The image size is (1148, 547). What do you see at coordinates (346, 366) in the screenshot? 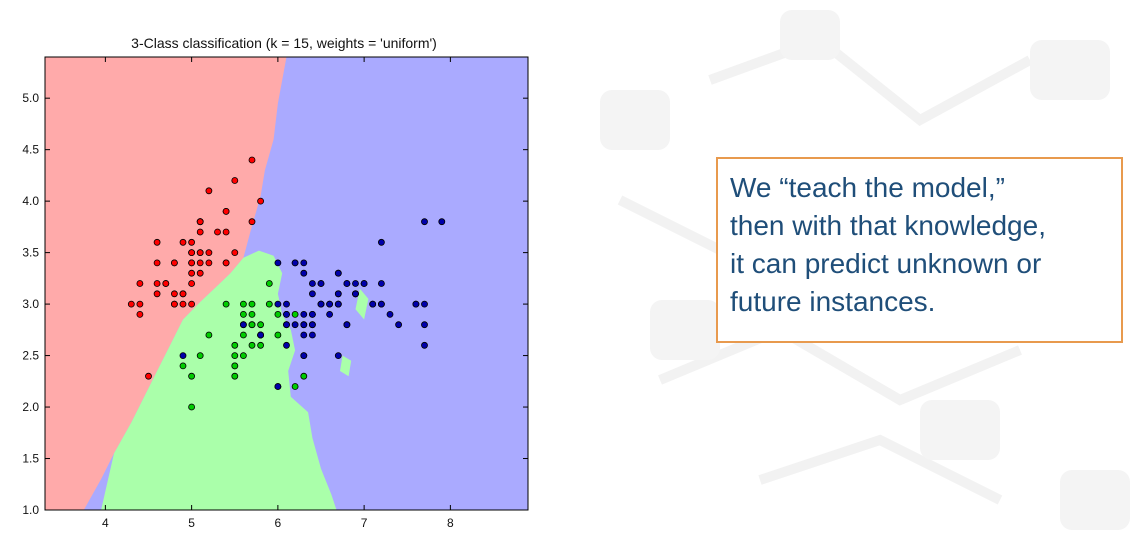
I see `region-green-island` at bounding box center [346, 366].